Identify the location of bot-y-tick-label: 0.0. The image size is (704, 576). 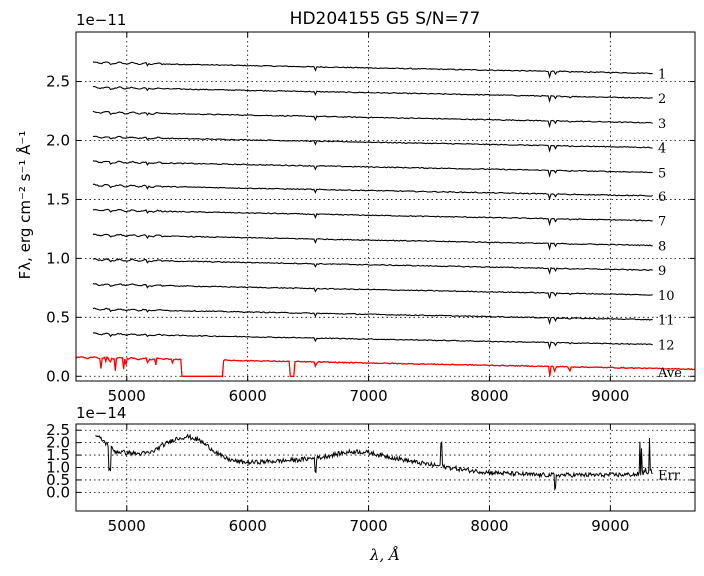
(58, 492).